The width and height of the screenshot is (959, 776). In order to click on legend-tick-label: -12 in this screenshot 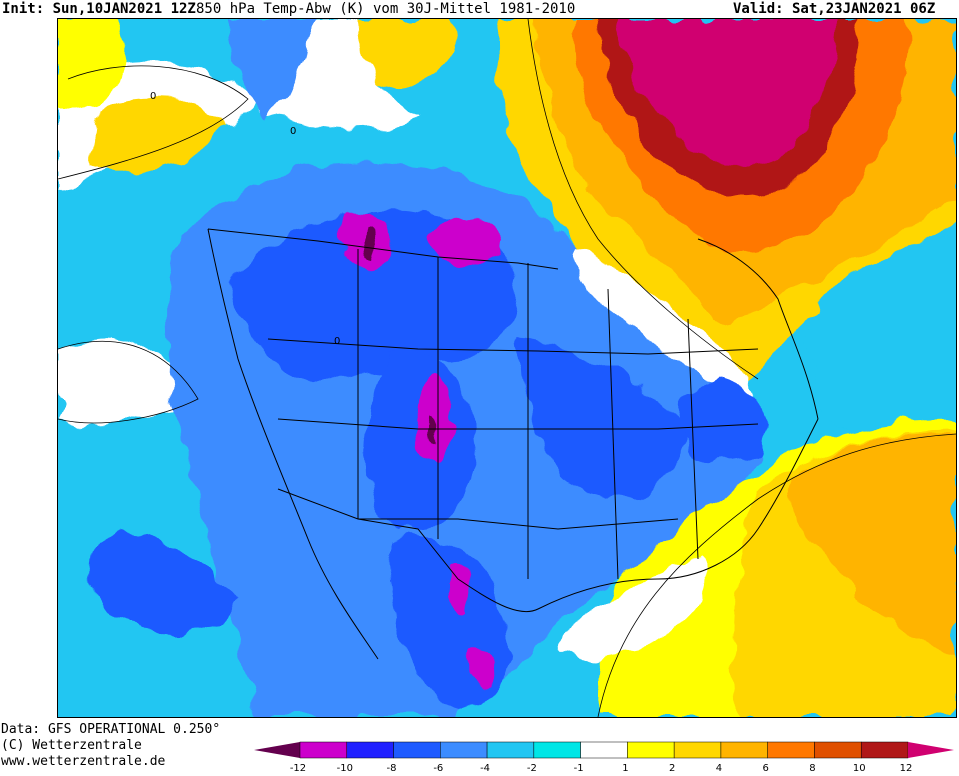, I will do `click(298, 768)`.